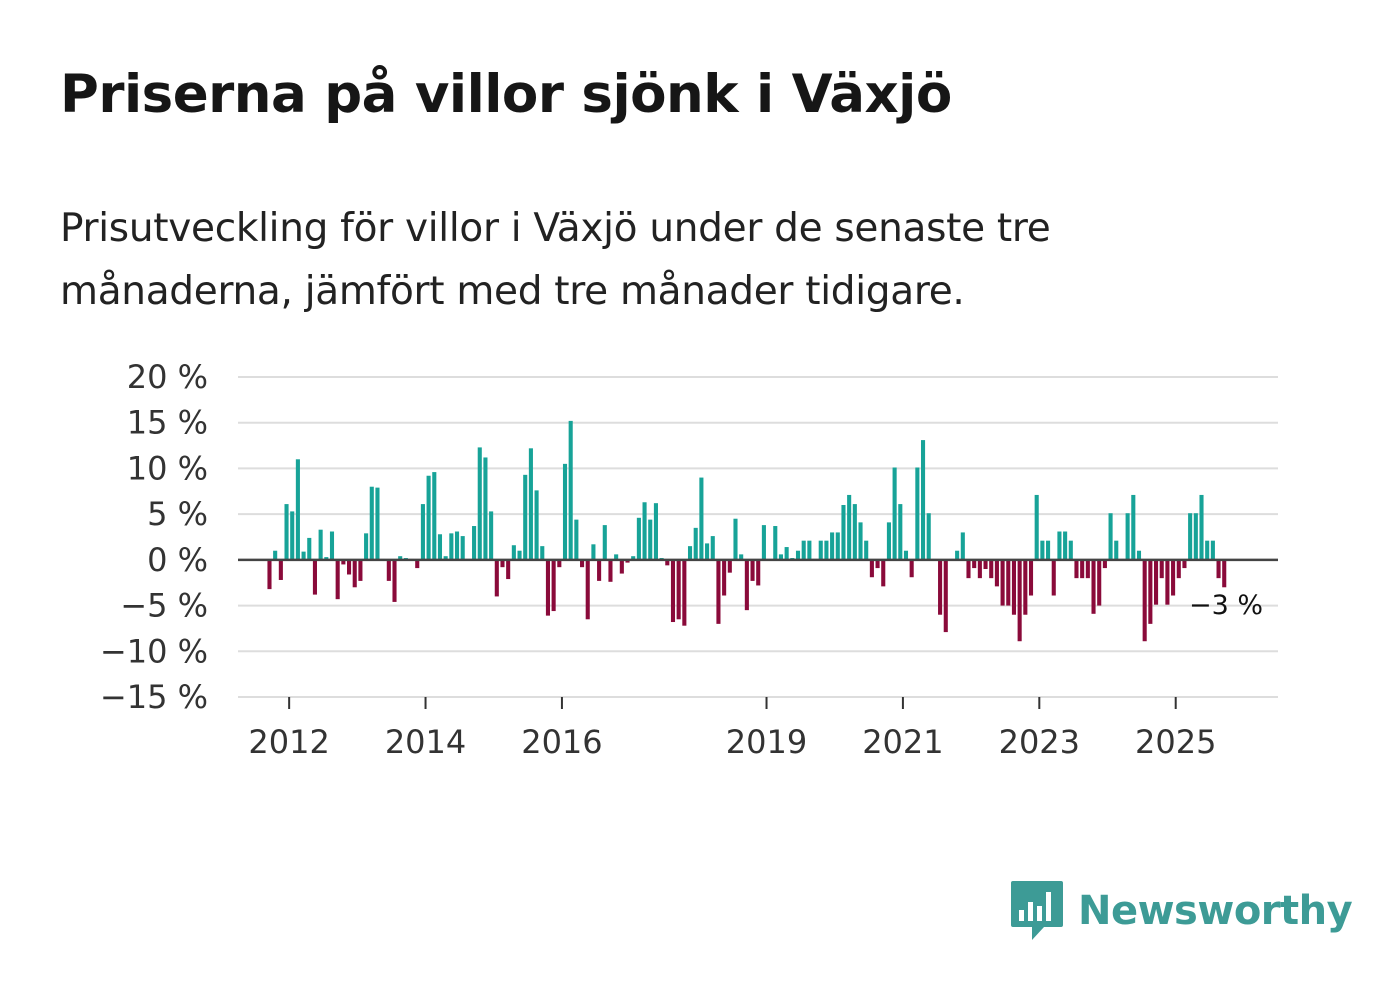  Describe the element at coordinates (154, 537) in the screenshot. I see `y-axis-ticks: 20 % 15 % 10 % 5 % 0 % −5 % −10 % −15 %` at that location.